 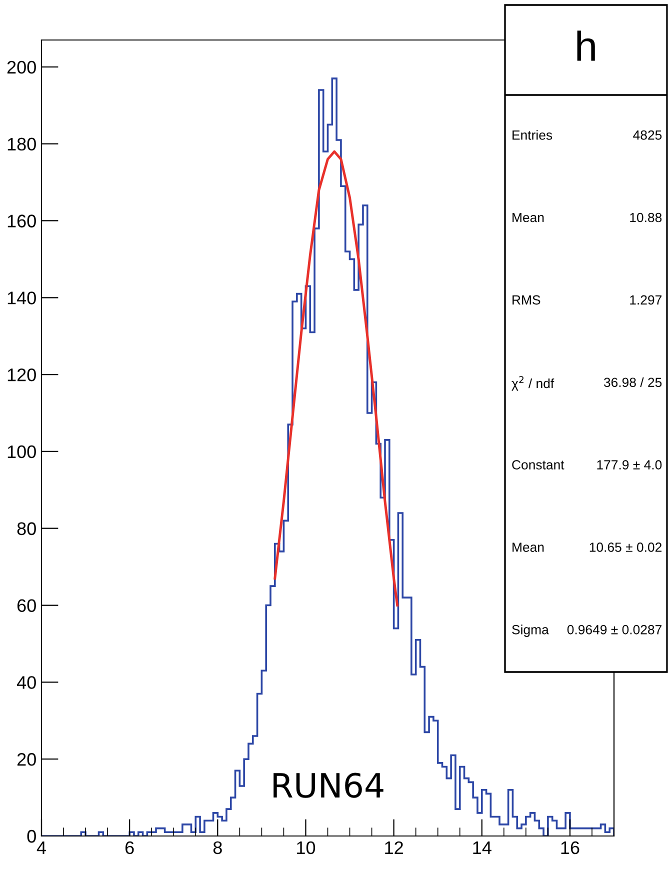 What do you see at coordinates (329, 785) in the screenshot?
I see `annotation: RUN64` at bounding box center [329, 785].